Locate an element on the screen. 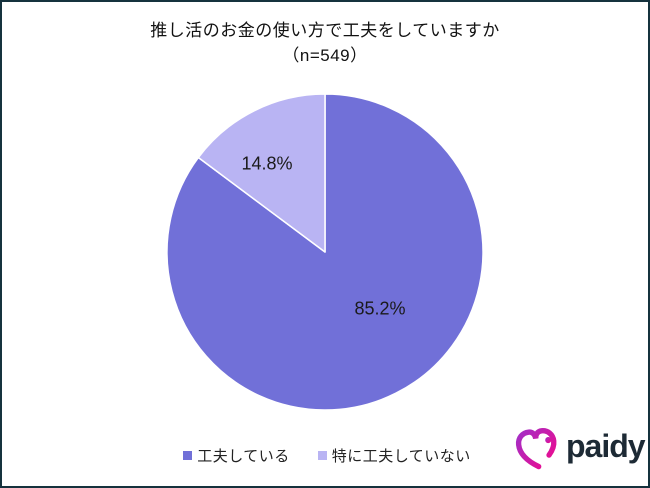 This screenshot has width=650, height=488. pie-data-label-small-slice: 14.8% is located at coordinates (267, 163).